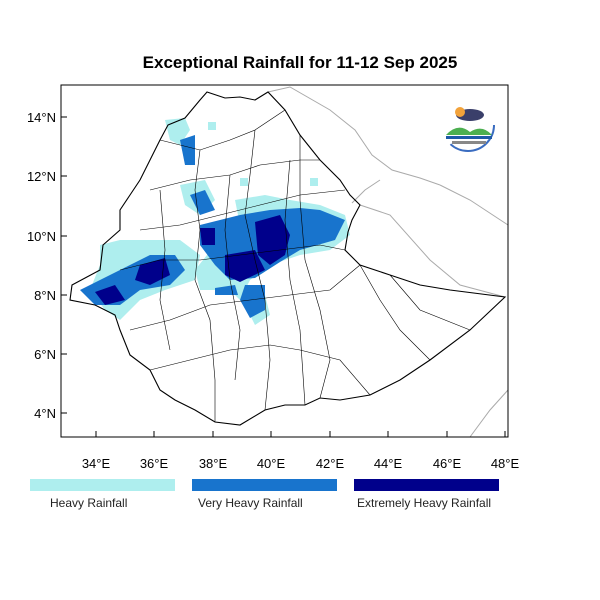  Describe the element at coordinates (300, 434) in the screenshot. I see `x-axis` at that location.